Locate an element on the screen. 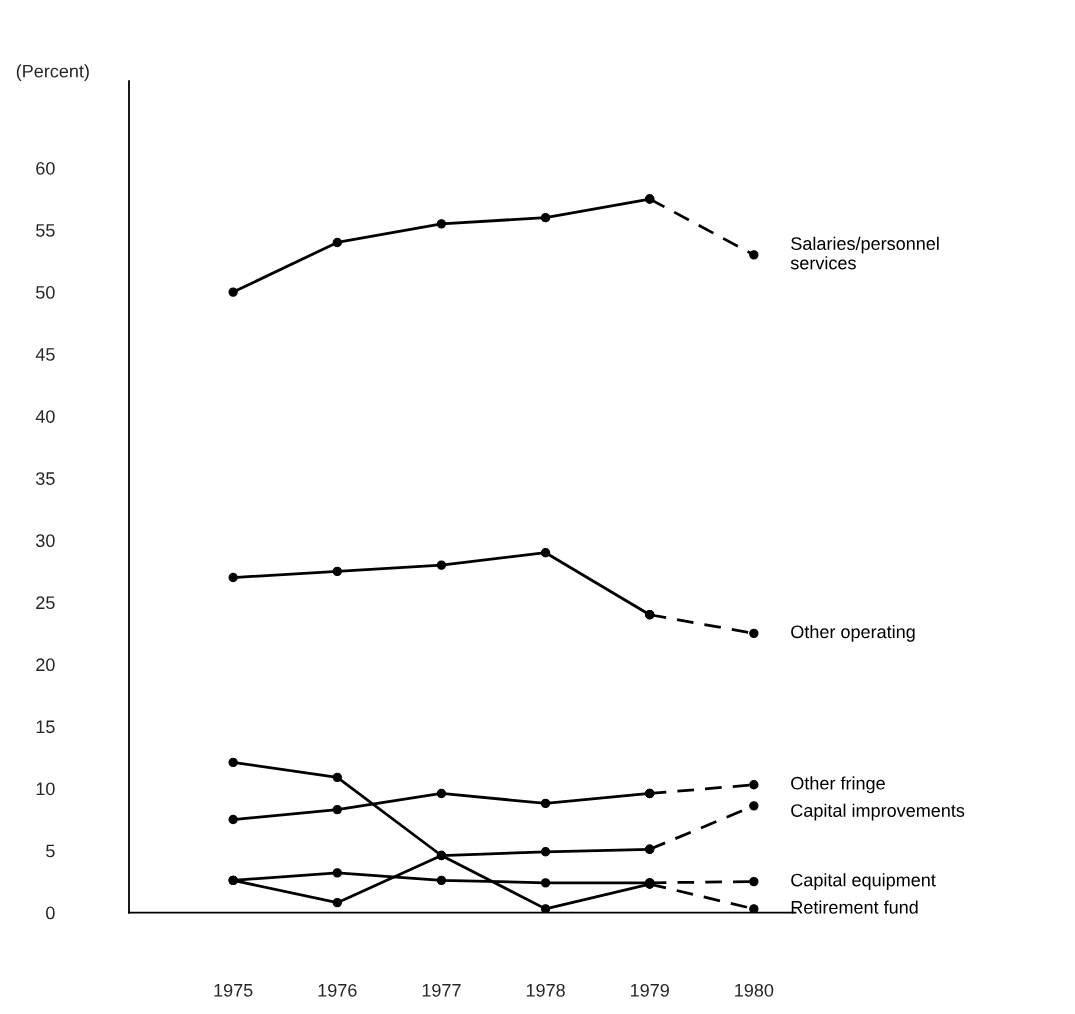  text: Other operating is located at coordinates (853, 633).